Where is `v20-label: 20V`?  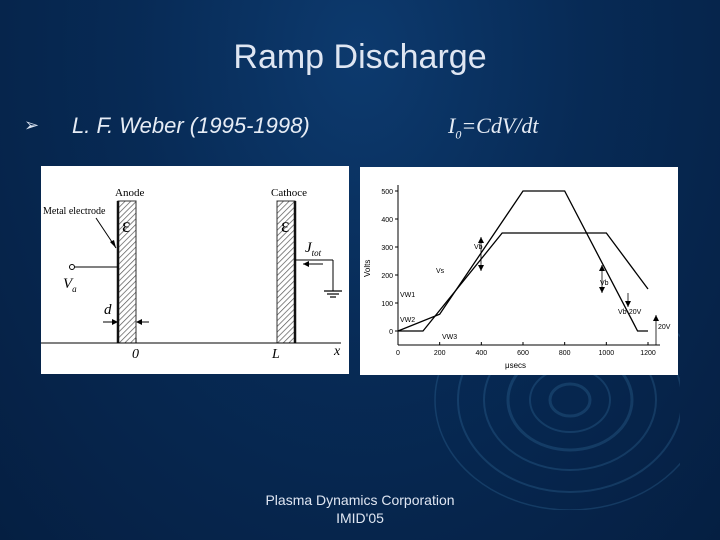
v20-label: 20V is located at coordinates (664, 327).